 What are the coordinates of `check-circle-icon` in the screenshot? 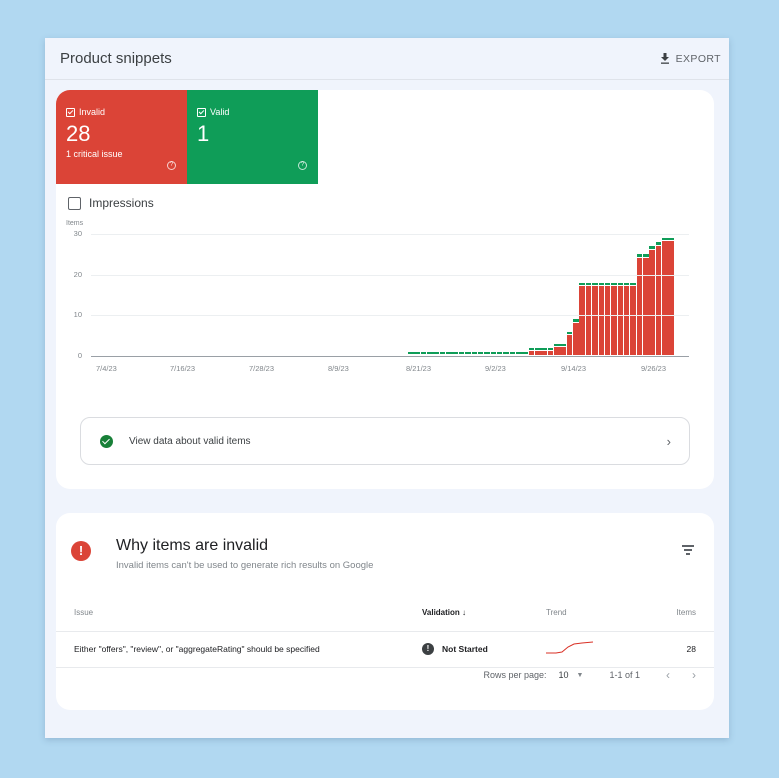 It's located at (106, 441).